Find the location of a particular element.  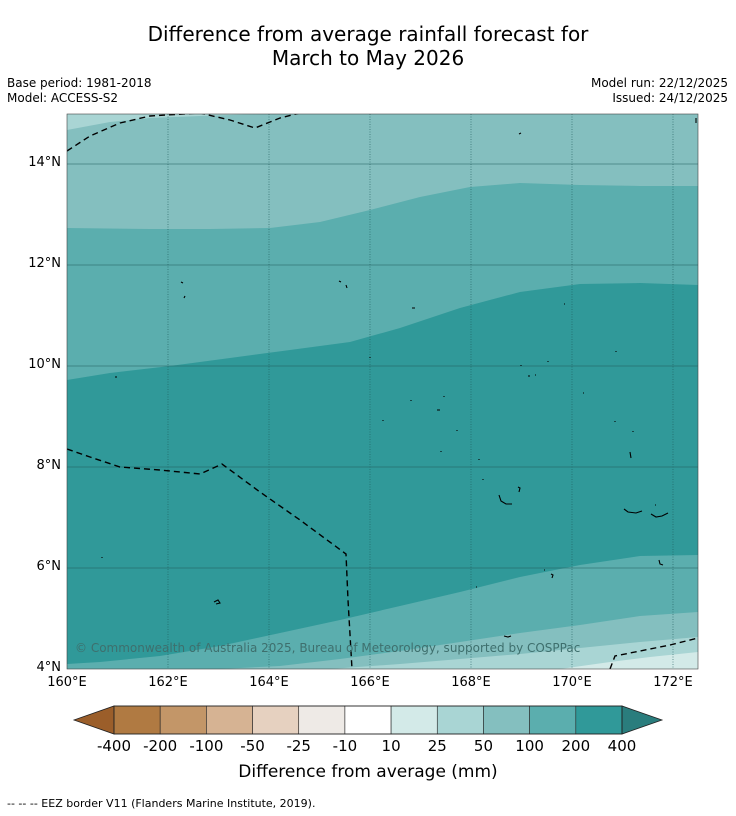

lat-label-4n: 4°N is located at coordinates (49, 667).